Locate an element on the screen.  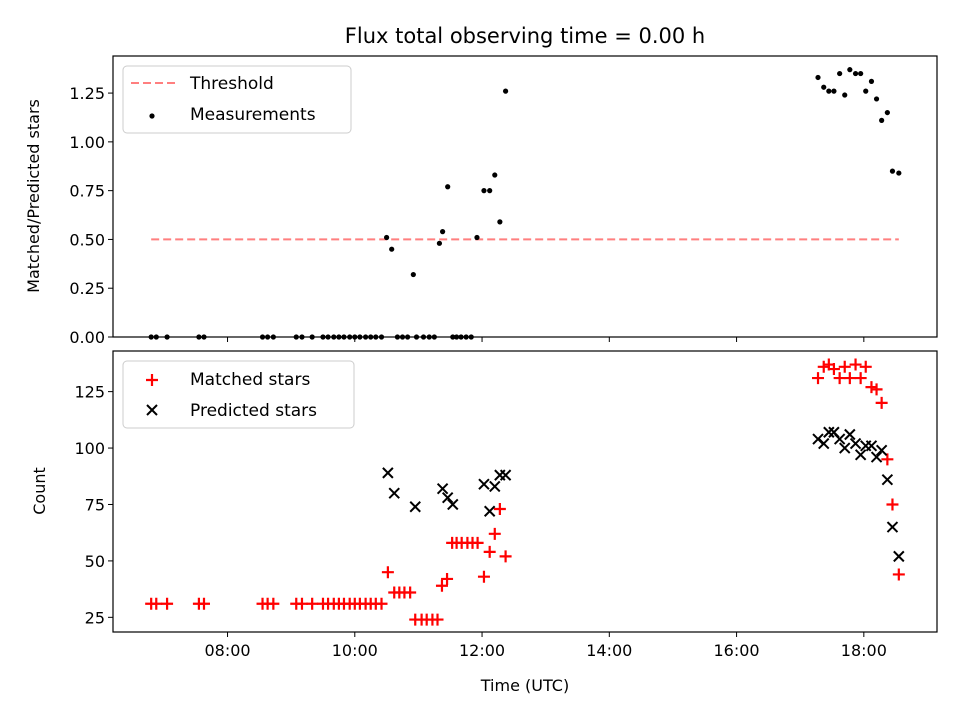
top-y-tick-label: 0.50 is located at coordinates (87, 239).